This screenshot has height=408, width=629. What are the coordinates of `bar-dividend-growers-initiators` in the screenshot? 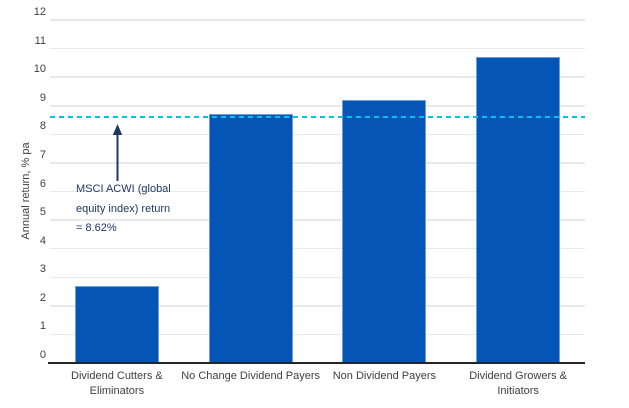 It's located at (518, 210).